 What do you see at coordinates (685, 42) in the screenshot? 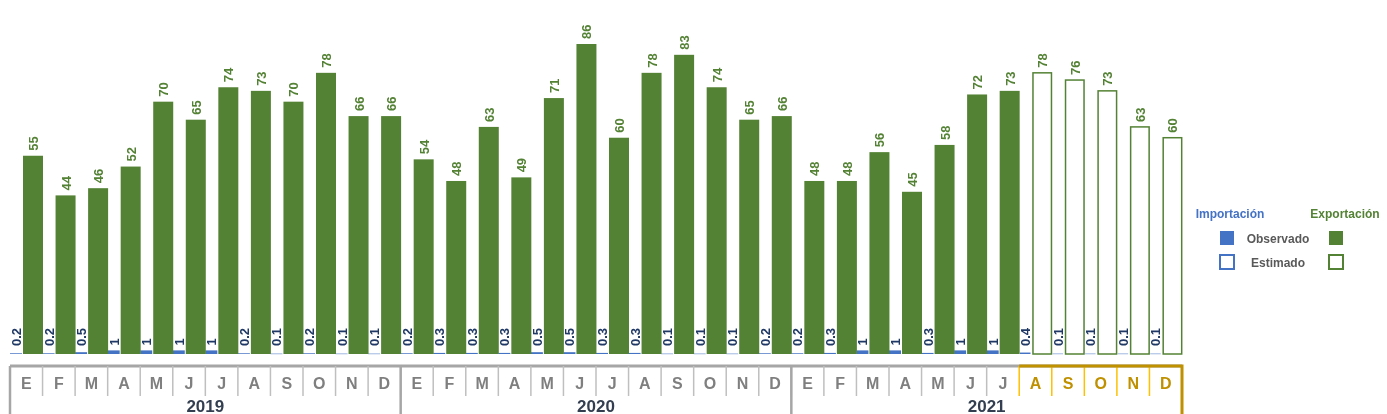
I see `data-label: 83` at bounding box center [685, 42].